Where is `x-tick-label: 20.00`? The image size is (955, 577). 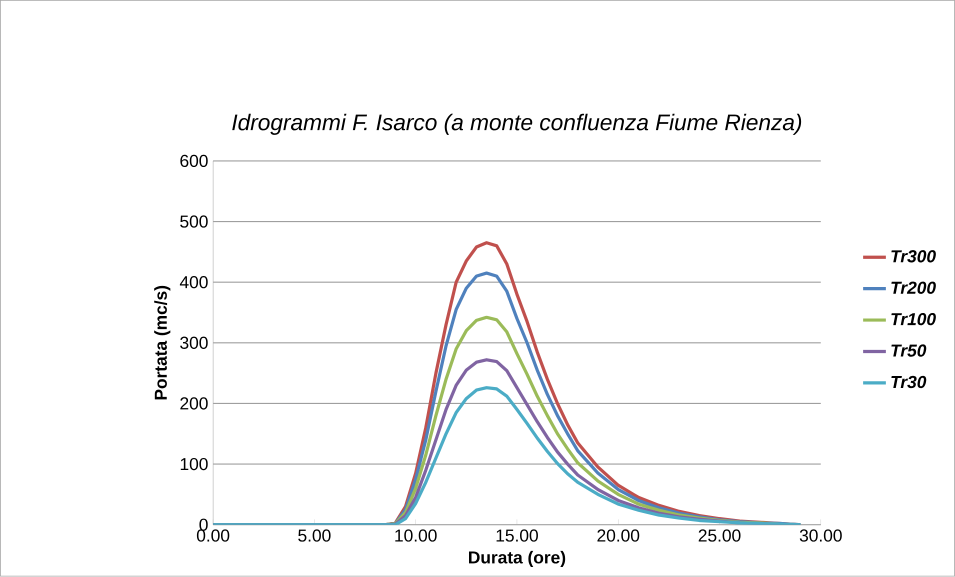 x-tick-label: 20.00 is located at coordinates (618, 536).